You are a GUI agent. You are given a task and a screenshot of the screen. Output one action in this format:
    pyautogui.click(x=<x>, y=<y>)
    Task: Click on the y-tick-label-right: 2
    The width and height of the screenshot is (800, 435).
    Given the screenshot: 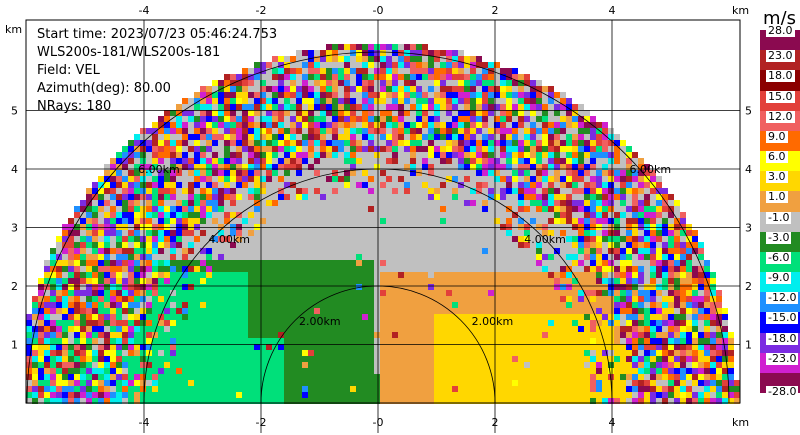 What is the action you would take?
    pyautogui.click(x=748, y=286)
    